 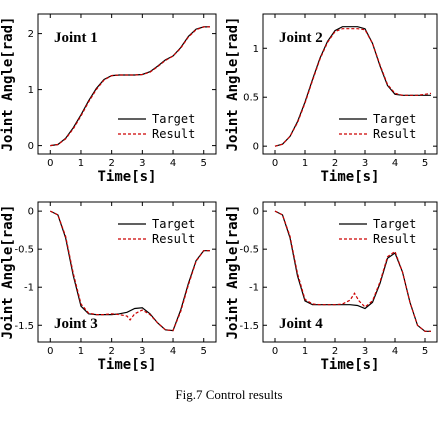 What do you see at coordinates (76, 324) in the screenshot?
I see `panel-title: Joint 3` at bounding box center [76, 324].